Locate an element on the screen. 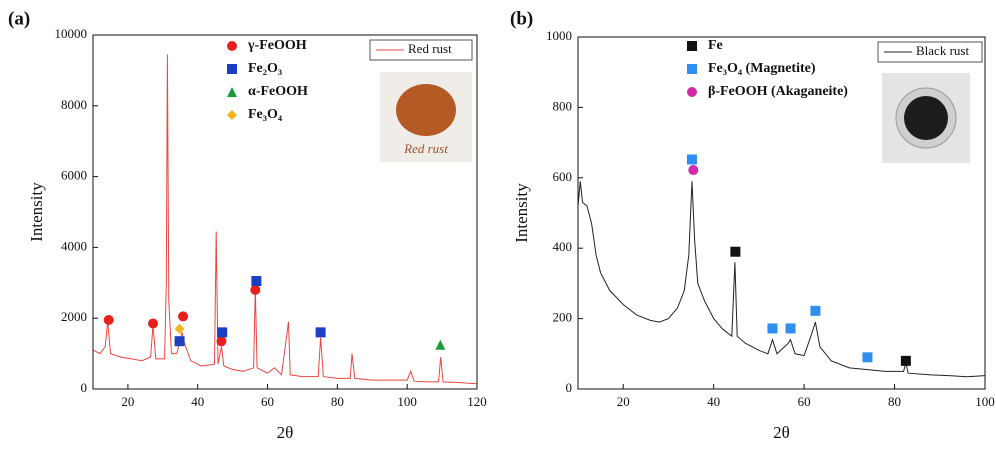 Image resolution: width=996 pixels, height=450 pixels. legend-label: Black rust is located at coordinates (942, 50).